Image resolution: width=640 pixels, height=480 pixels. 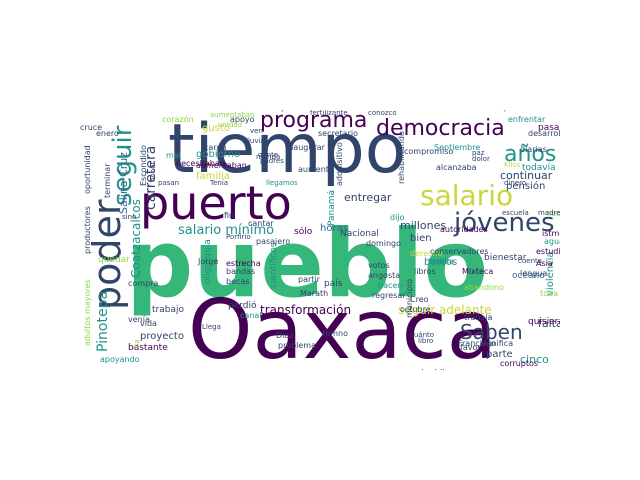 What do you see at coordinates (527, 119) in the screenshot?
I see `word: enfrentar` at bounding box center [527, 119].